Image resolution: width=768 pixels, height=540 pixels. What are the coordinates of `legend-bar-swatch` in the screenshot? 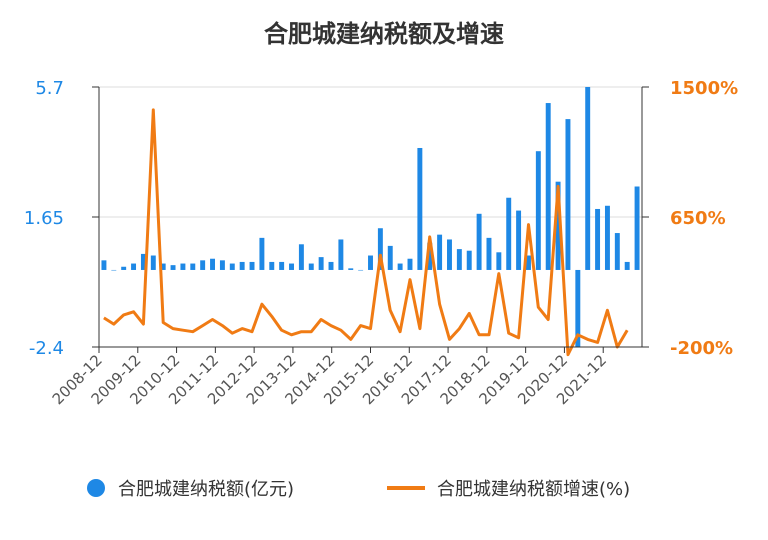 It's located at (96, 488).